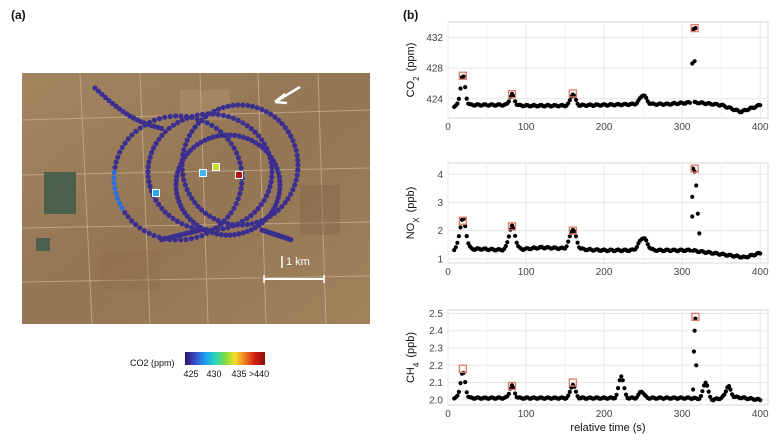 This screenshot has width=784, height=444. I want to click on y-tick-label: 2.1, so click(436, 383).